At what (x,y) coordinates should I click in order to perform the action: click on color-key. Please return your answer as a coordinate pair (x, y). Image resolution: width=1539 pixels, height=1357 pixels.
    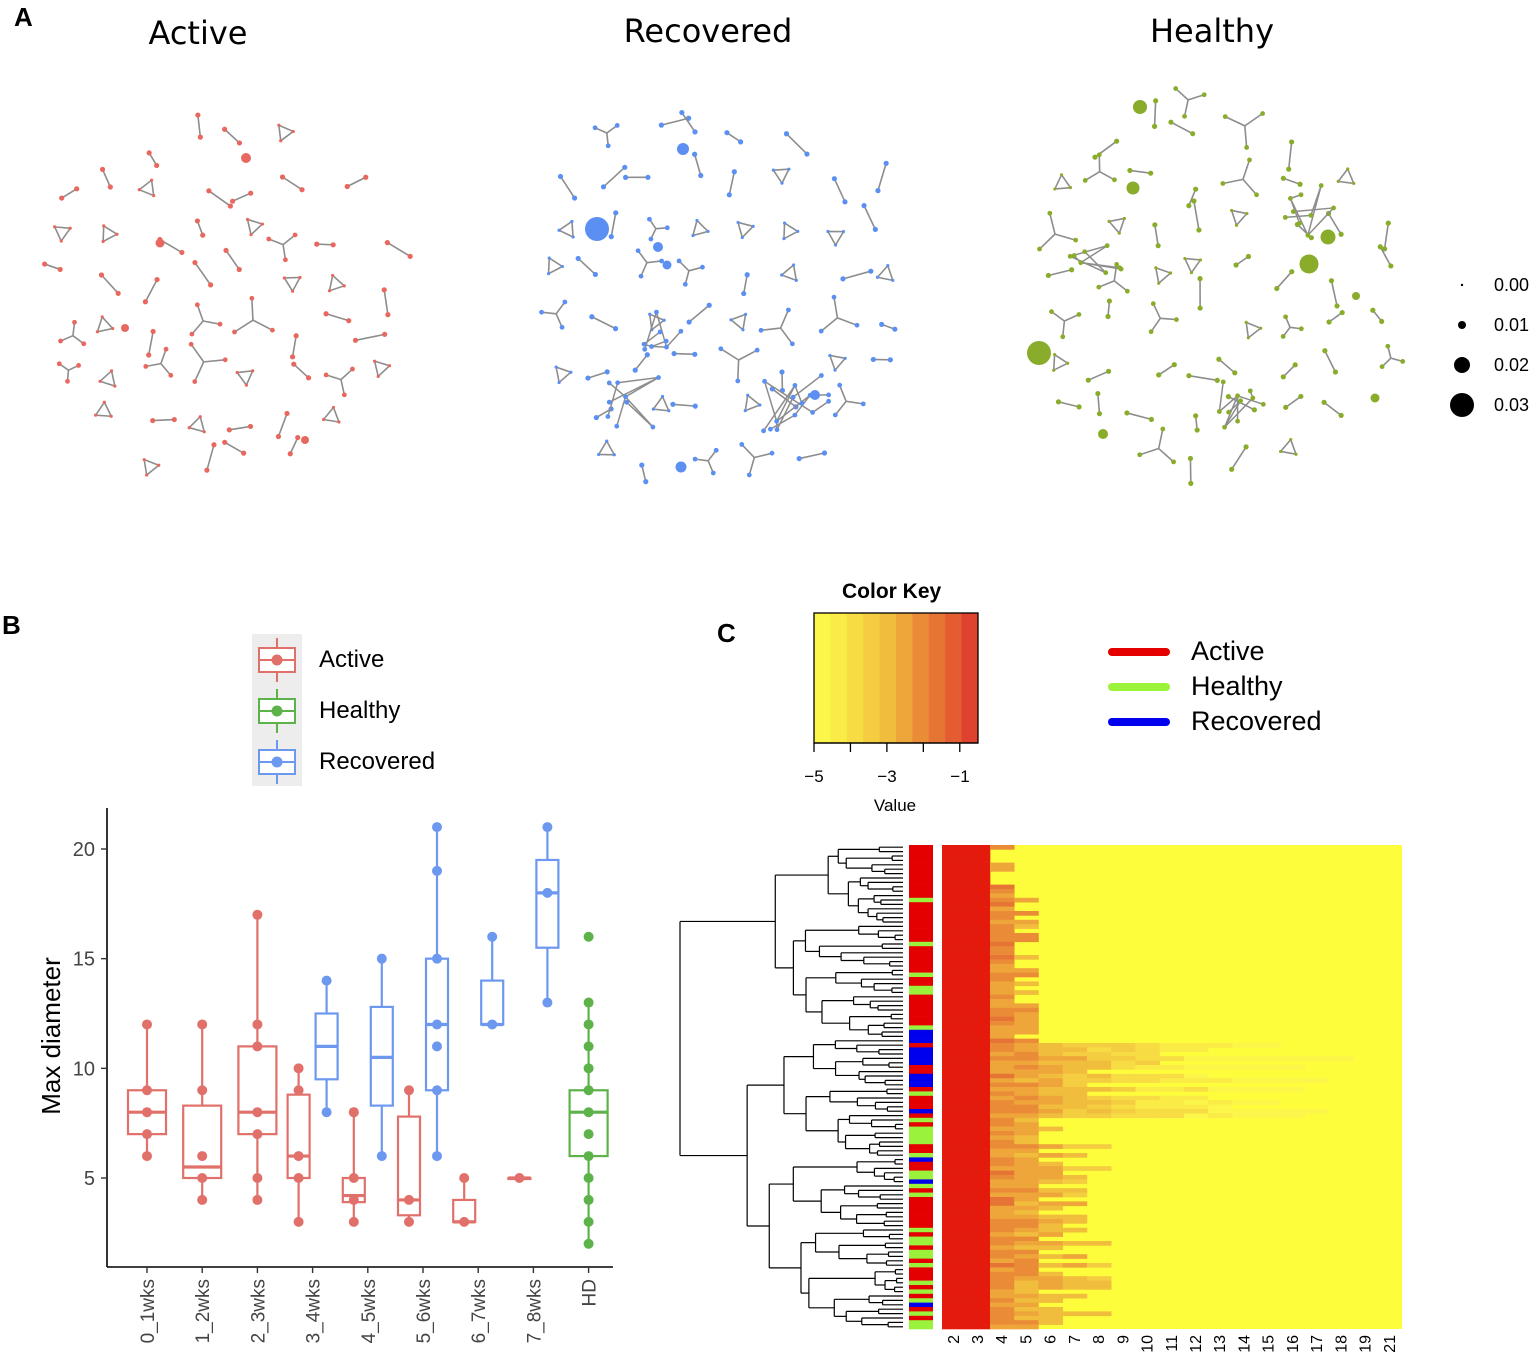
    Looking at the image, I should click on (896, 682).